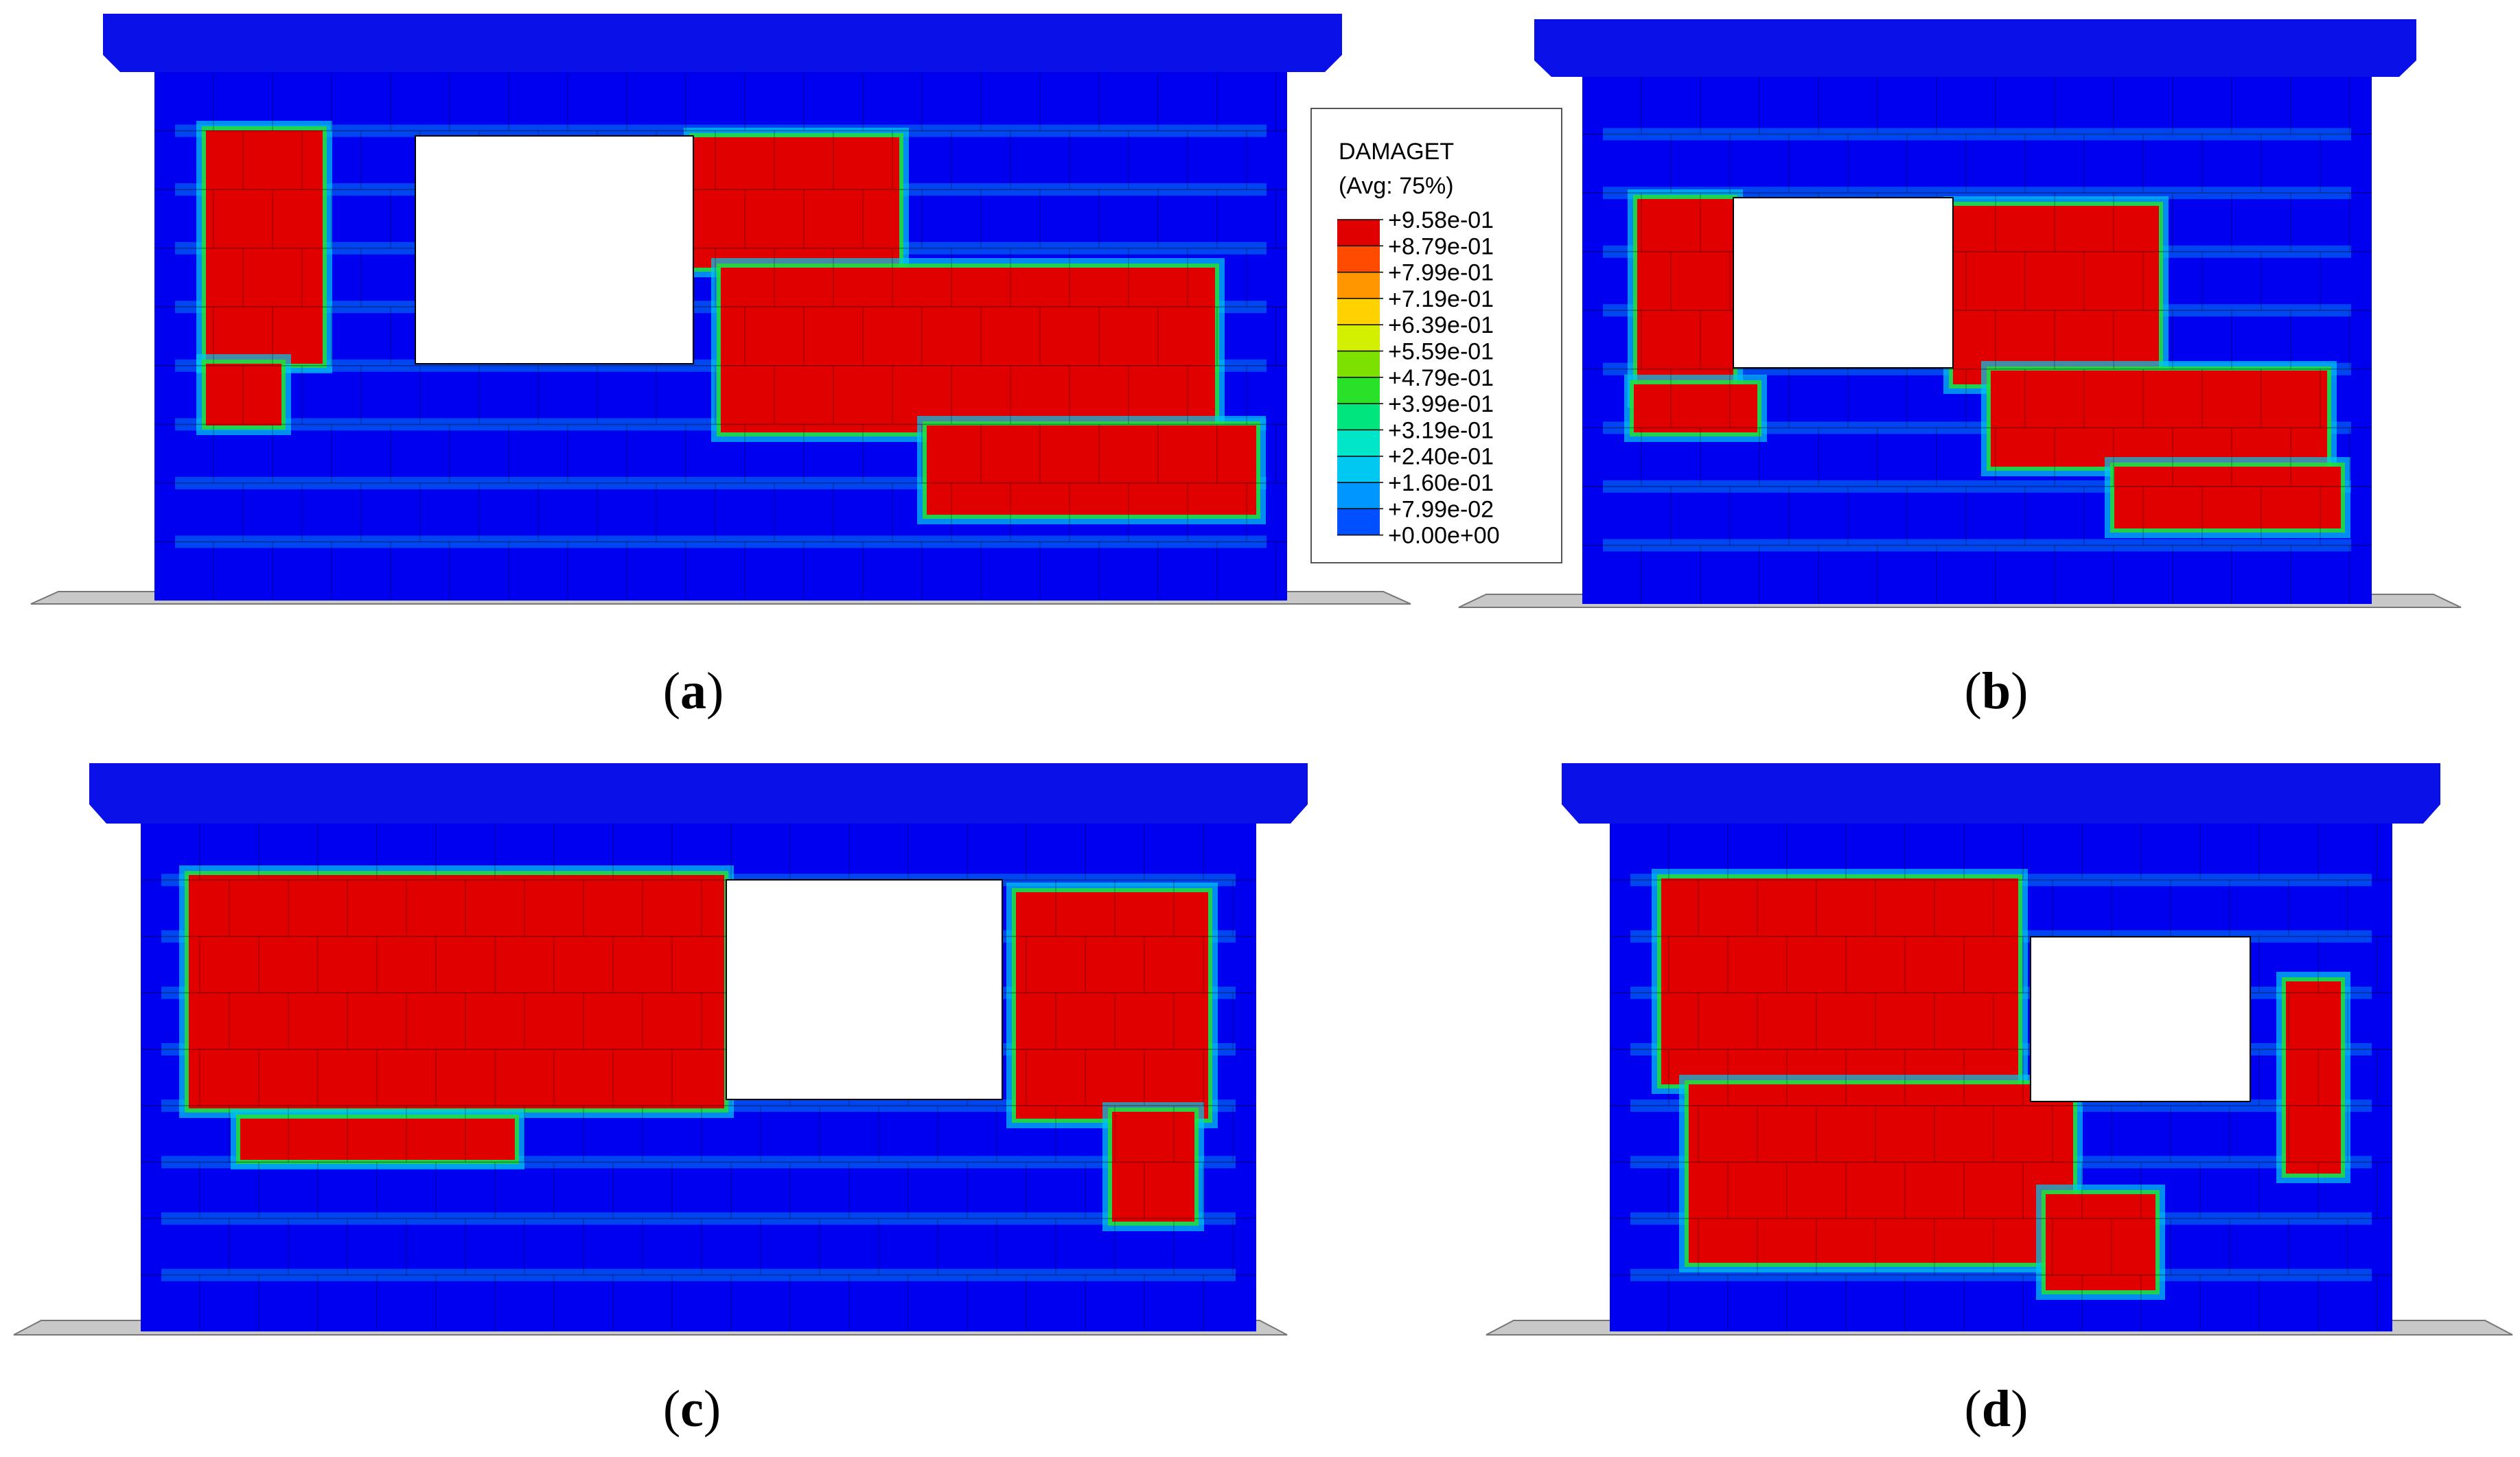  Describe the element at coordinates (1441, 273) in the screenshot. I see `legend-label: +7.99e-01` at that location.